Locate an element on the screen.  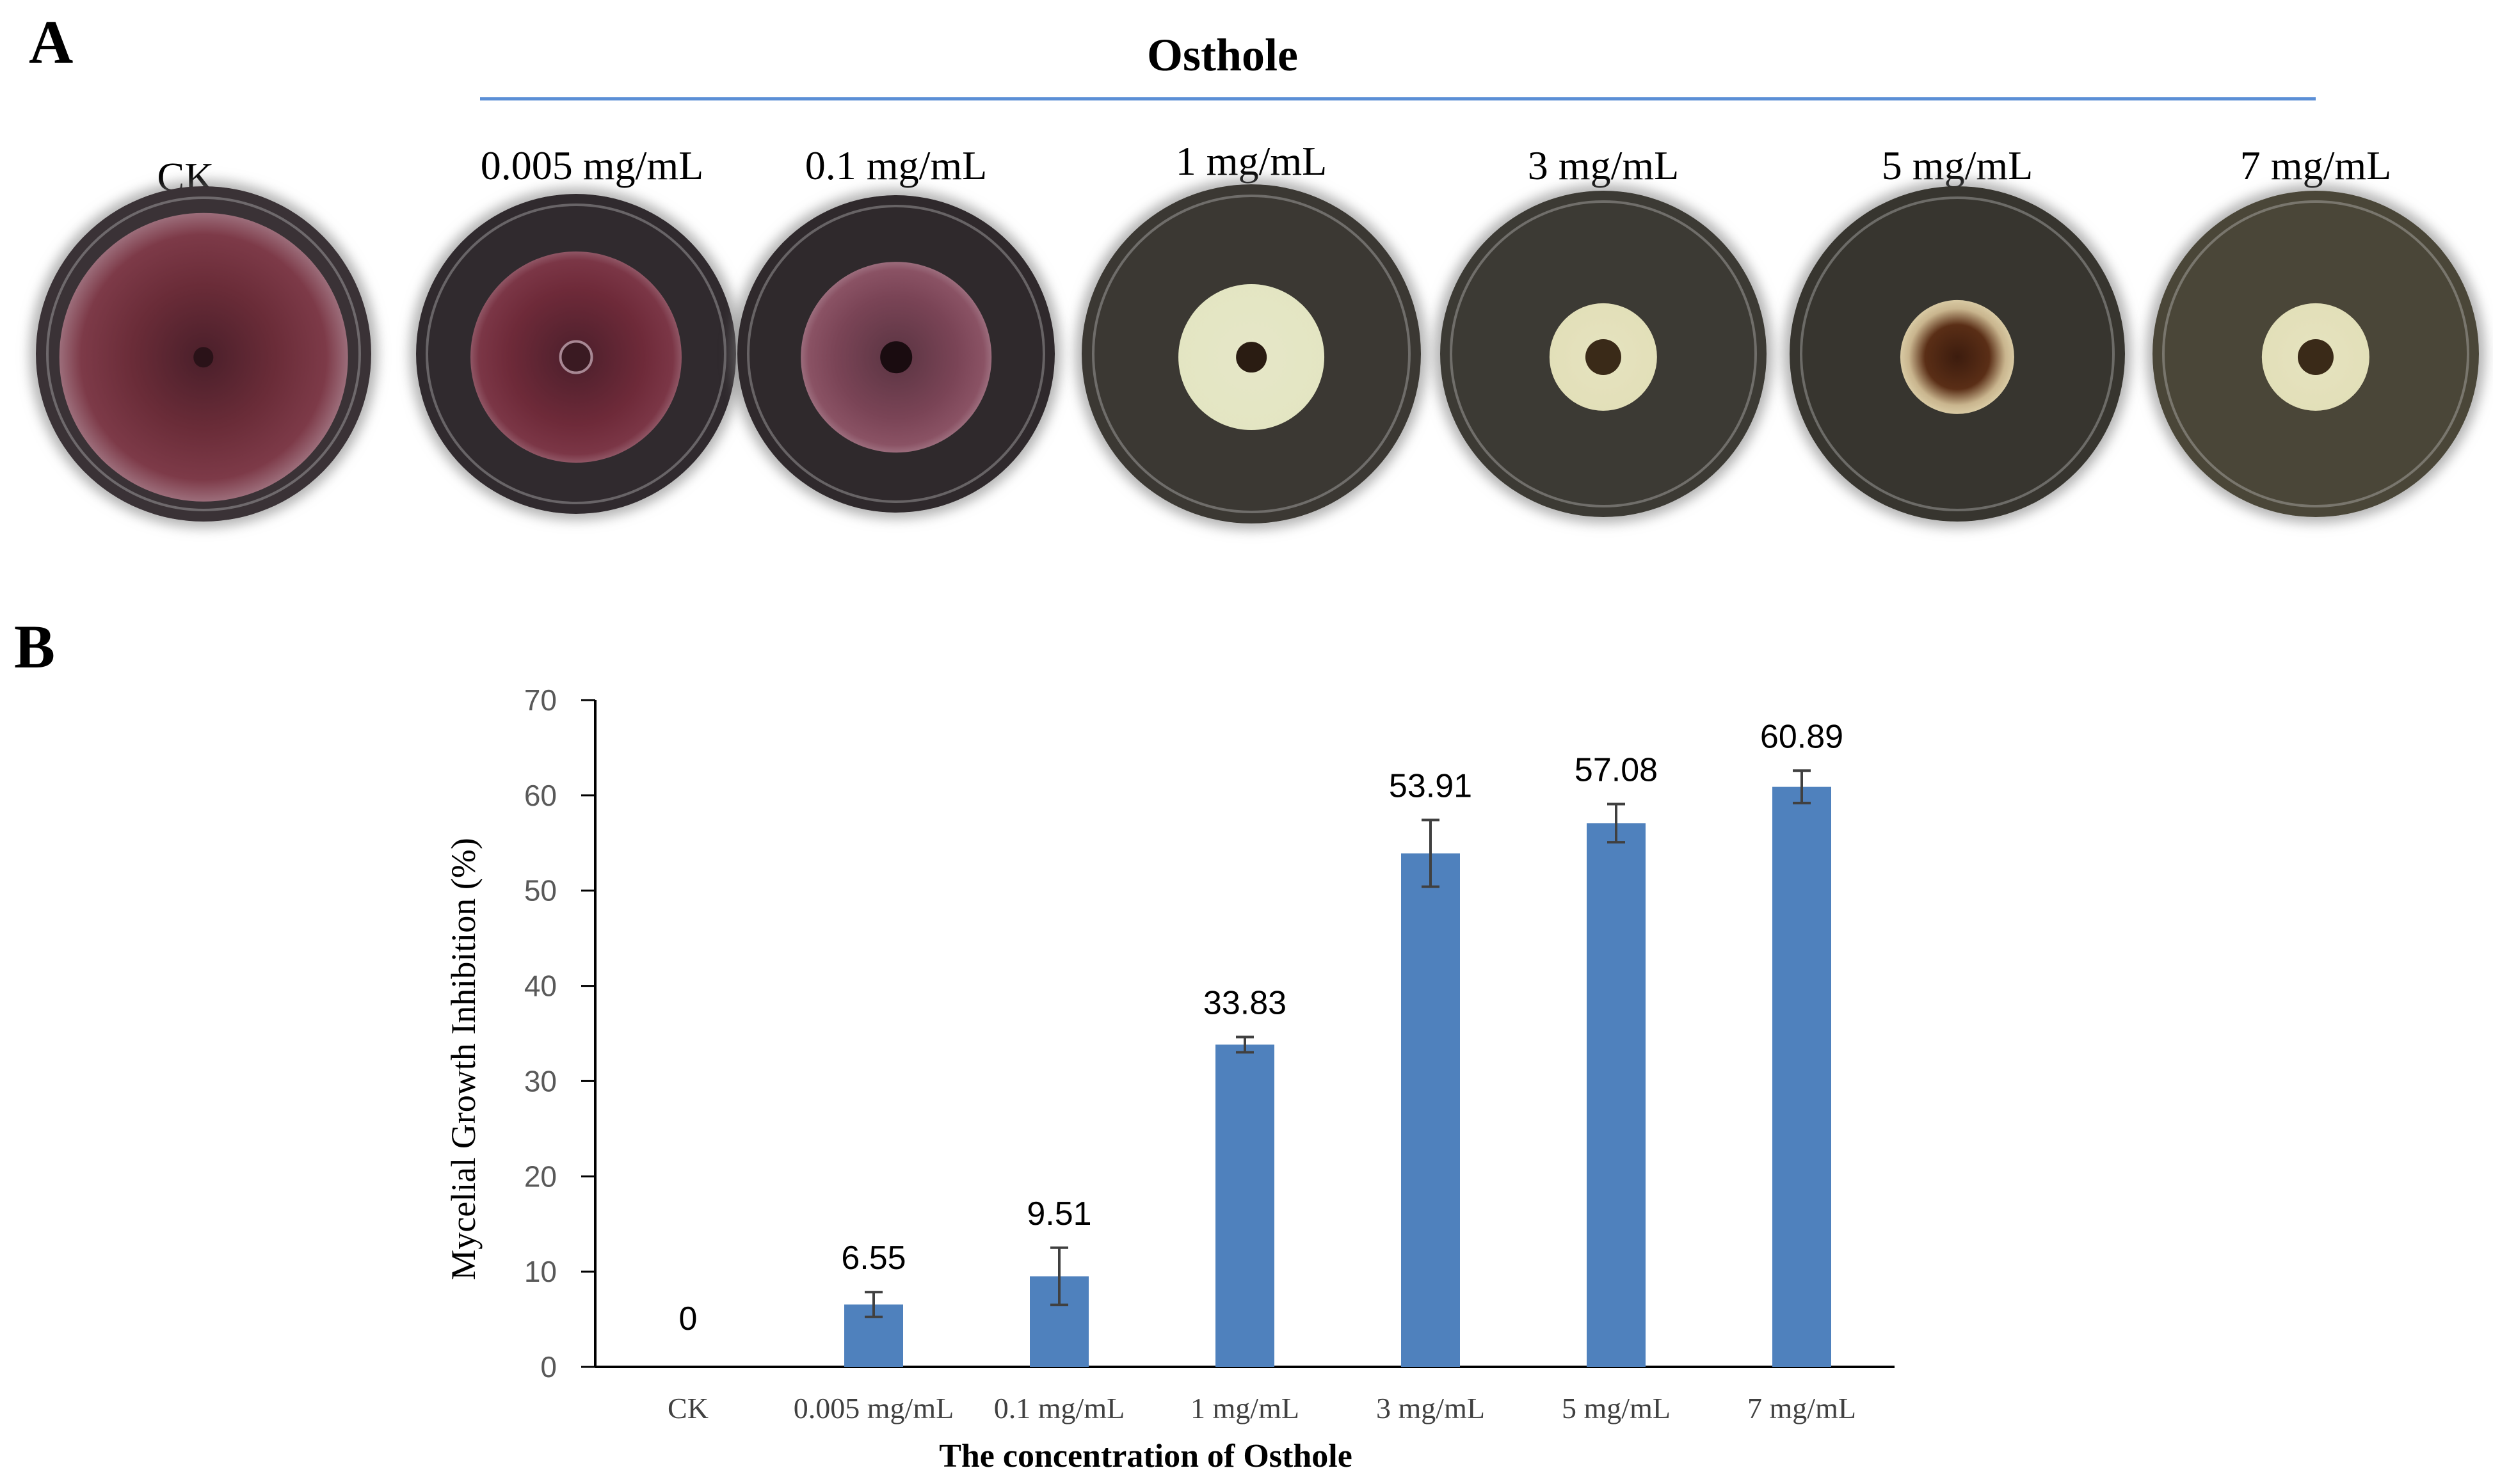
data-label: 60.89 is located at coordinates (1802, 736).